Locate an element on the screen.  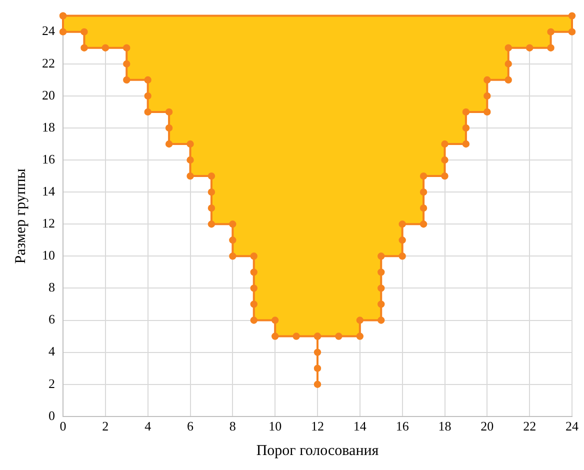
y-tick-label: 6 is located at coordinates (52, 319).